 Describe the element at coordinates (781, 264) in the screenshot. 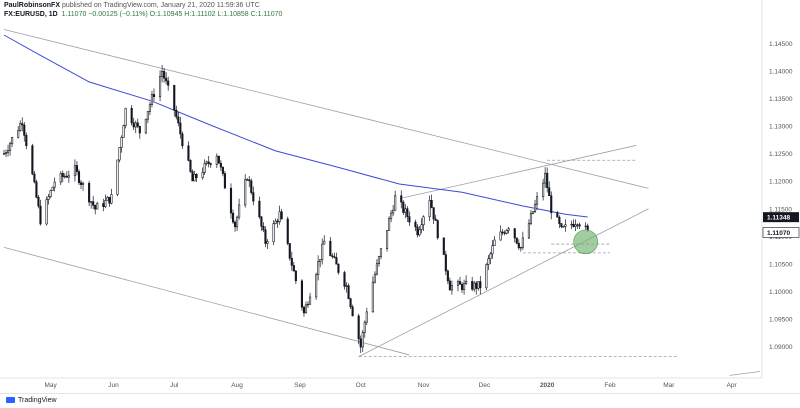

I see `price-tick-8: 1.10500` at that location.